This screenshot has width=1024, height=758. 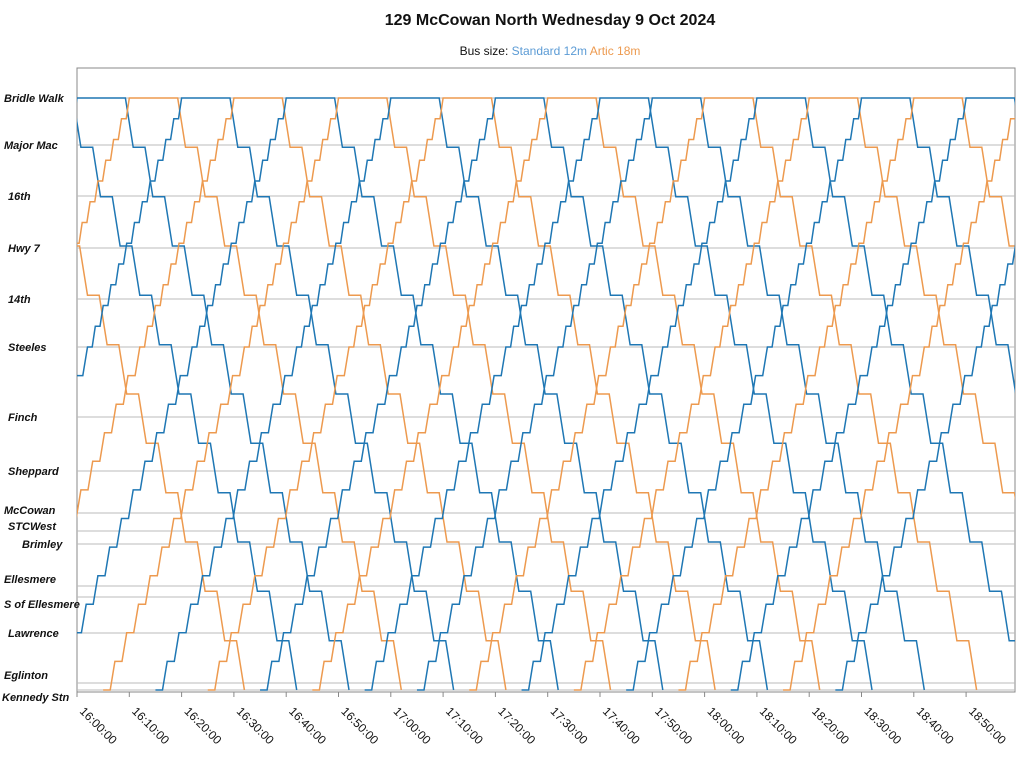 I want to click on y-tick-label: Sheppard, so click(x=33, y=472).